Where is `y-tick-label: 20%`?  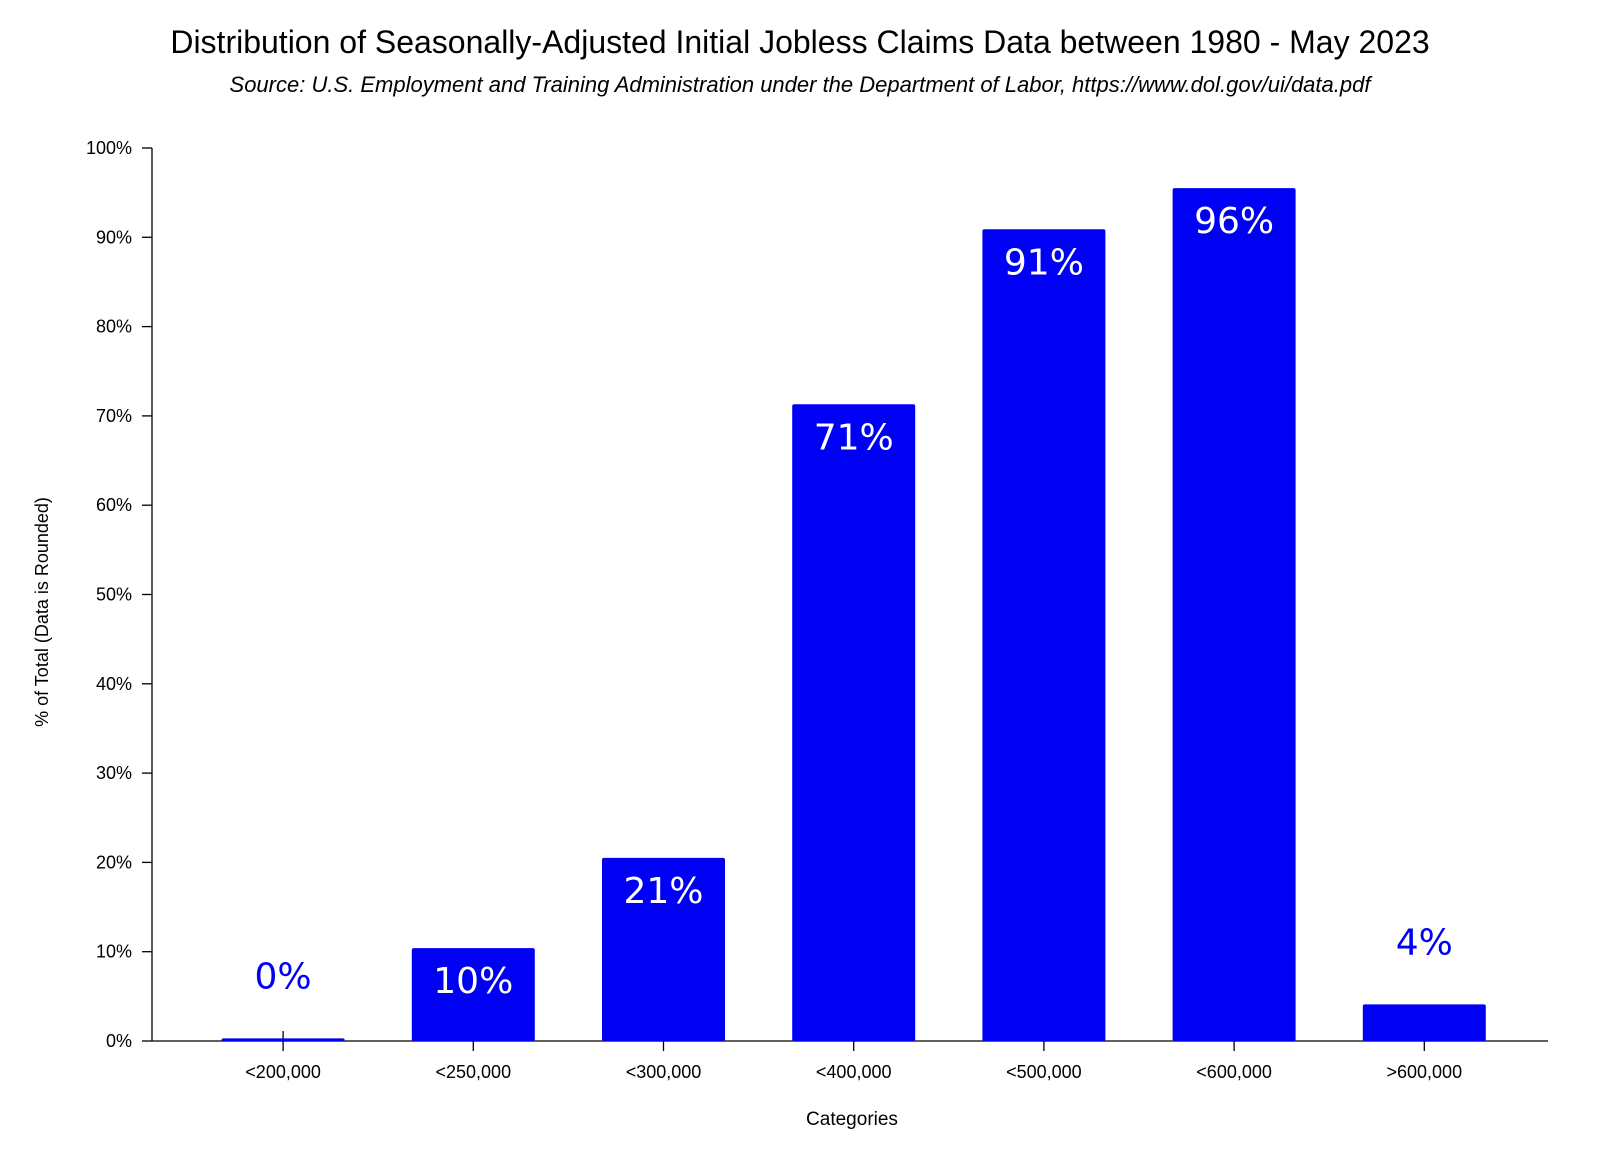
y-tick-label: 20% is located at coordinates (114, 862).